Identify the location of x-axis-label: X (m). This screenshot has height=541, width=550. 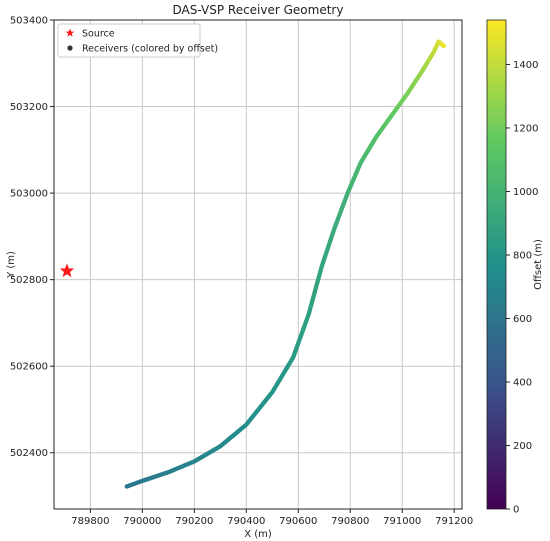
(258, 534).